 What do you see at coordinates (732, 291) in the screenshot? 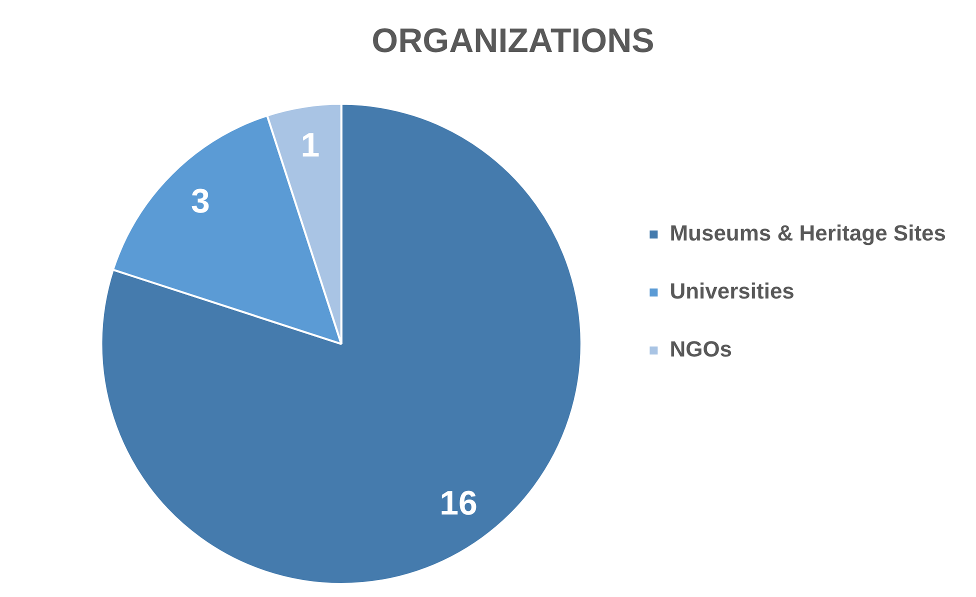
I see `legend-label: Universities` at bounding box center [732, 291].